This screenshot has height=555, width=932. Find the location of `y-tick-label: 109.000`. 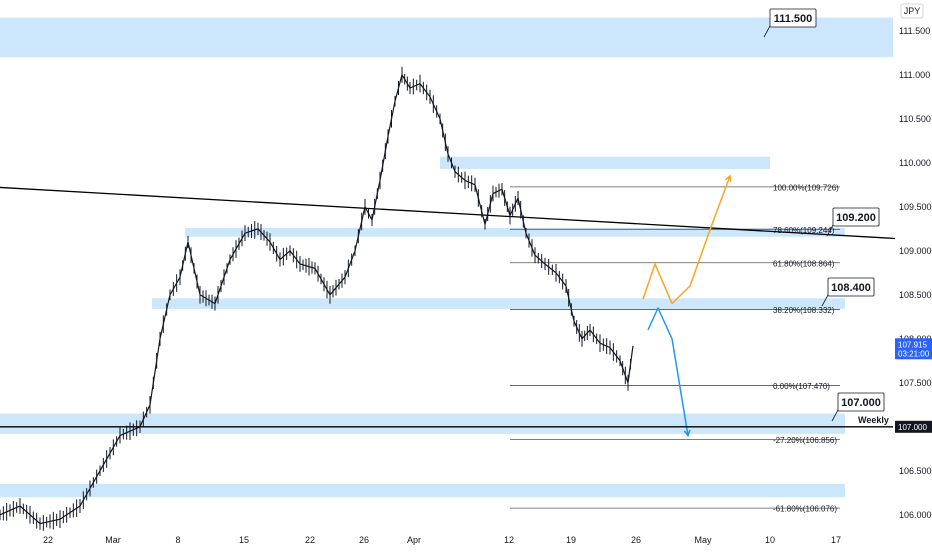

y-tick-label: 109.000 is located at coordinates (915, 251).